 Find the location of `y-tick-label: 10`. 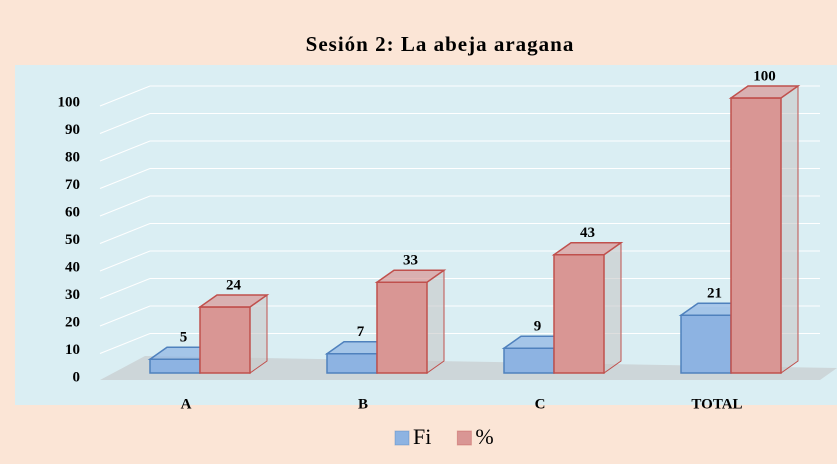

y-tick-label: 10 is located at coordinates (72, 350).